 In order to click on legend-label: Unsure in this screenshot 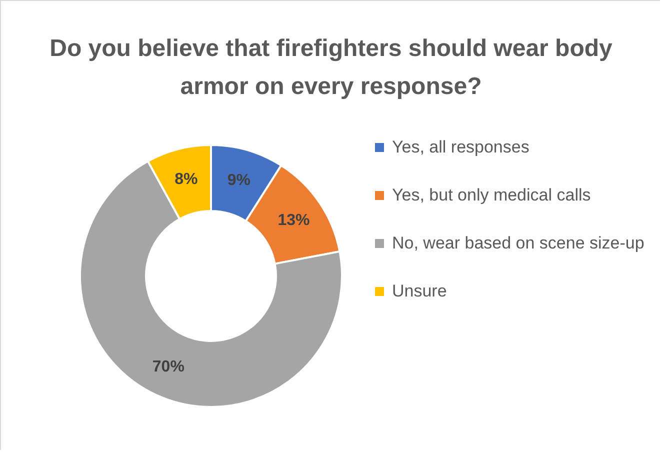, I will do `click(419, 291)`.